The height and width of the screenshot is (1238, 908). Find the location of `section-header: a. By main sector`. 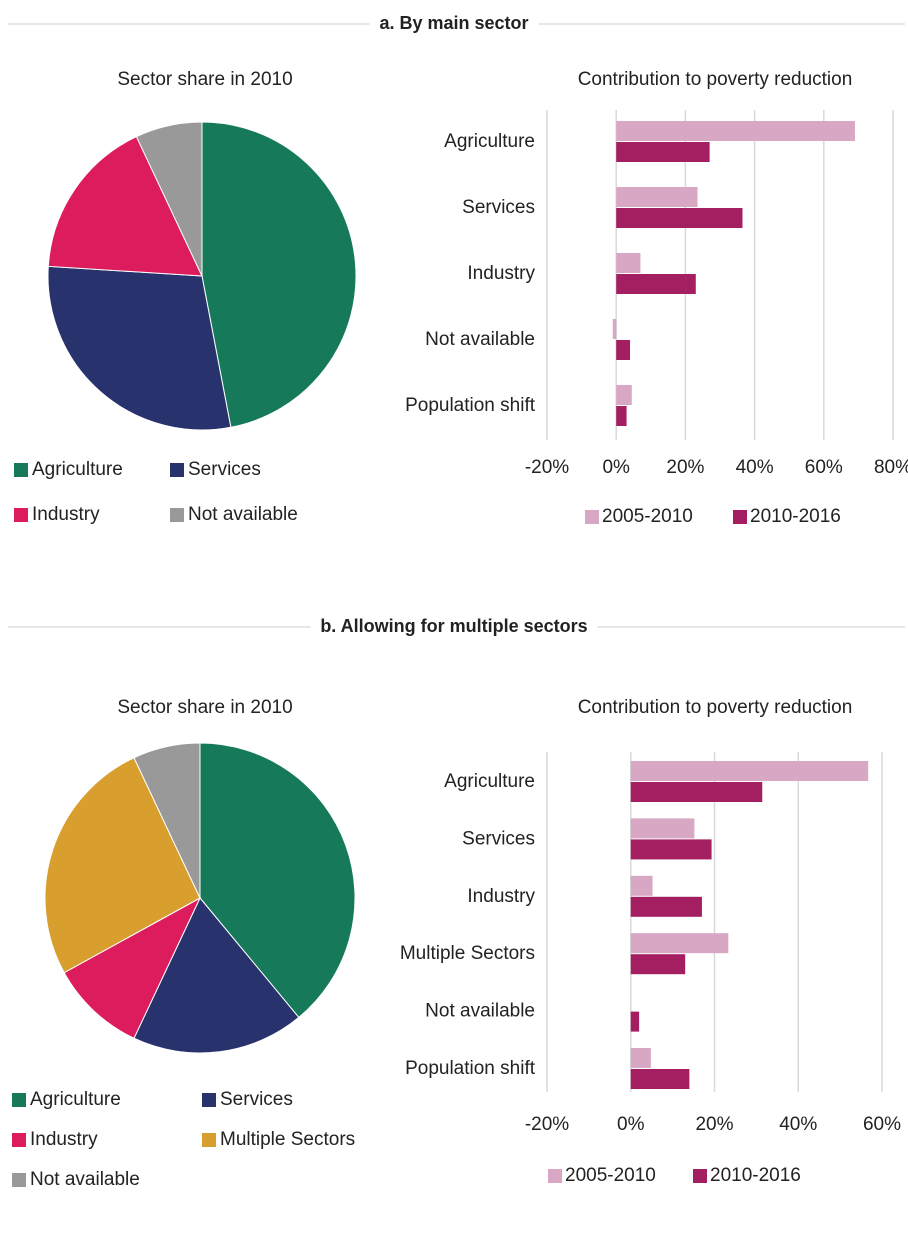

section-header: a. By main sector is located at coordinates (453, 23).